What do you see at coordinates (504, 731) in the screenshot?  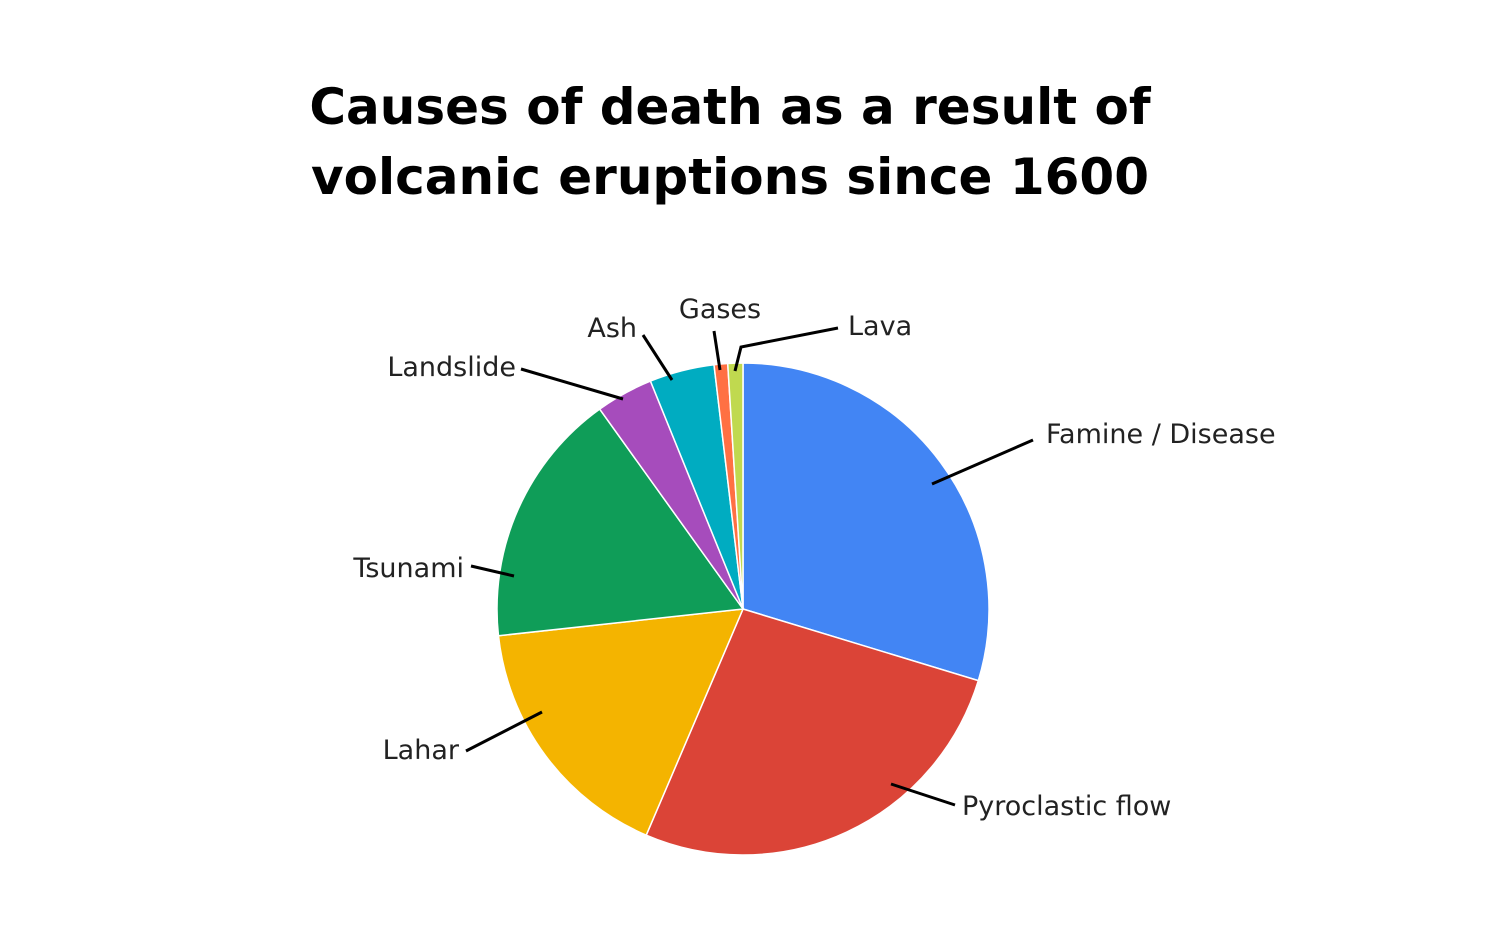 I see `leader-line-lahar` at bounding box center [504, 731].